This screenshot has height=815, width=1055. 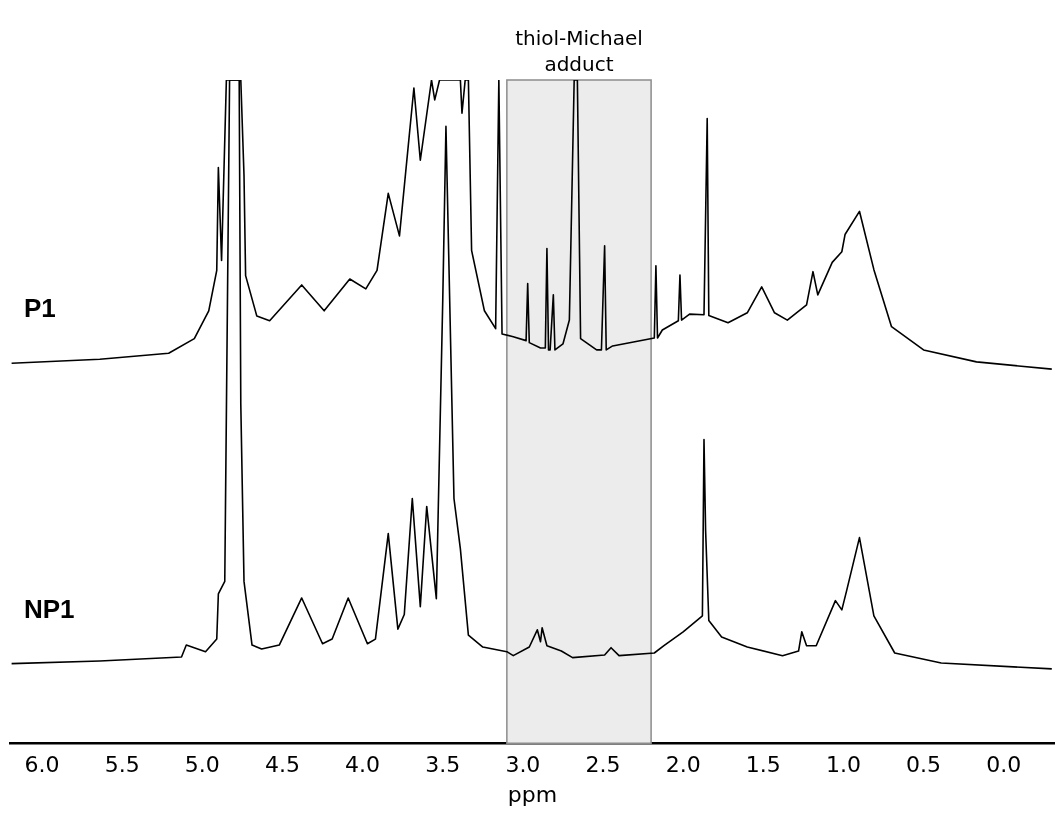 I want to click on x-tick-label: 3.5, so click(x=443, y=765).